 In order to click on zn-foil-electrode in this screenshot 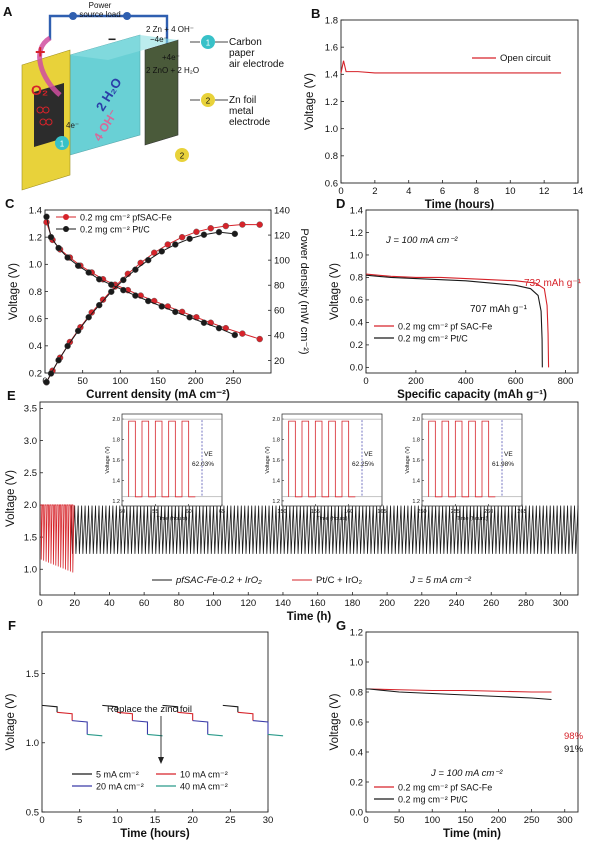, I will do `click(161, 92)`.